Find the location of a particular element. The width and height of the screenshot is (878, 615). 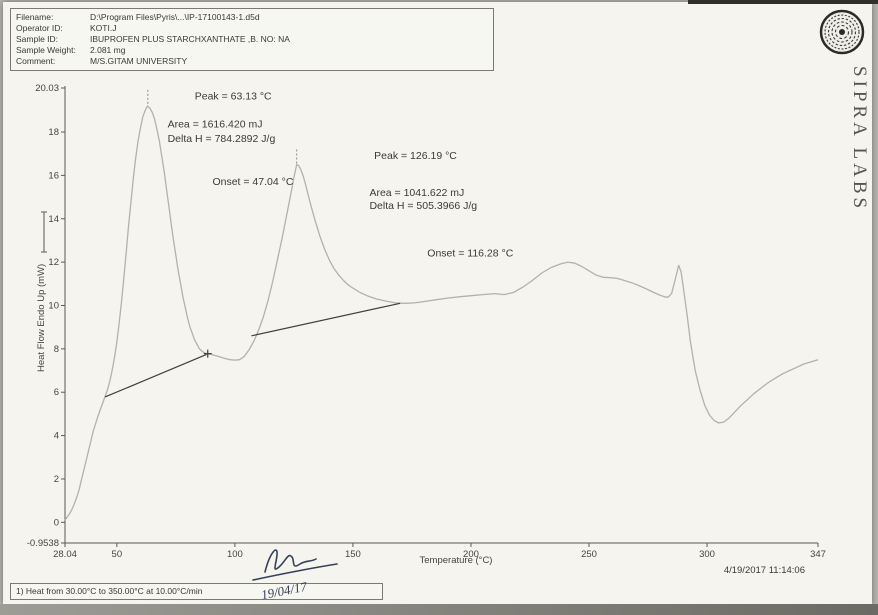

x-tick-label: 300 is located at coordinates (707, 554).